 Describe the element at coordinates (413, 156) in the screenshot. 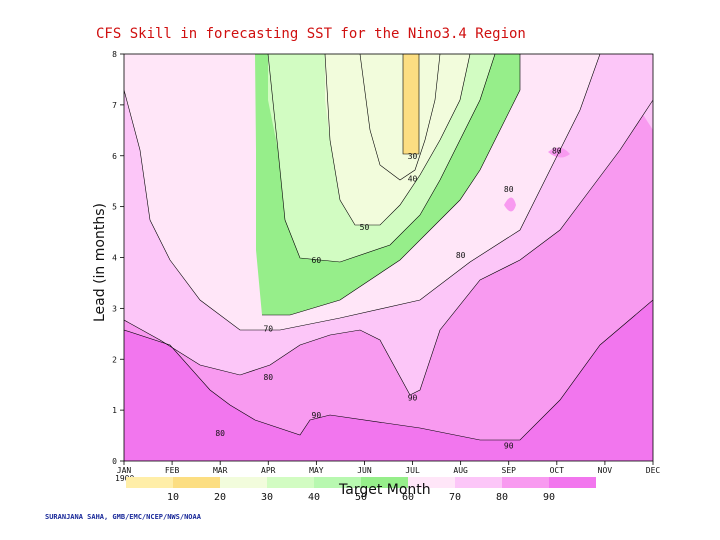

I see `contour-label: 30` at that location.